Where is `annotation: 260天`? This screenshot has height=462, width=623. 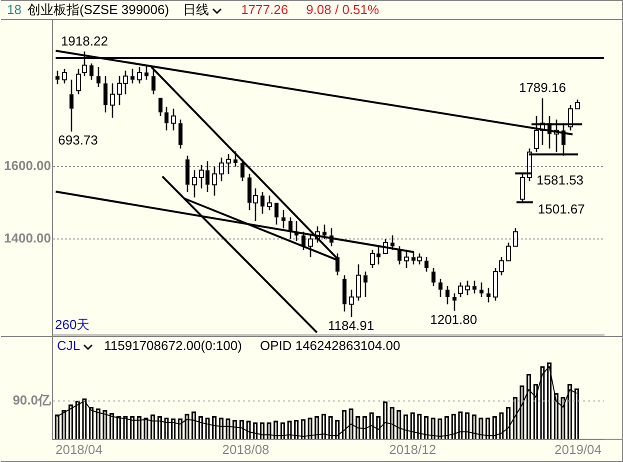
annotation: 260天 is located at coordinates (72, 325).